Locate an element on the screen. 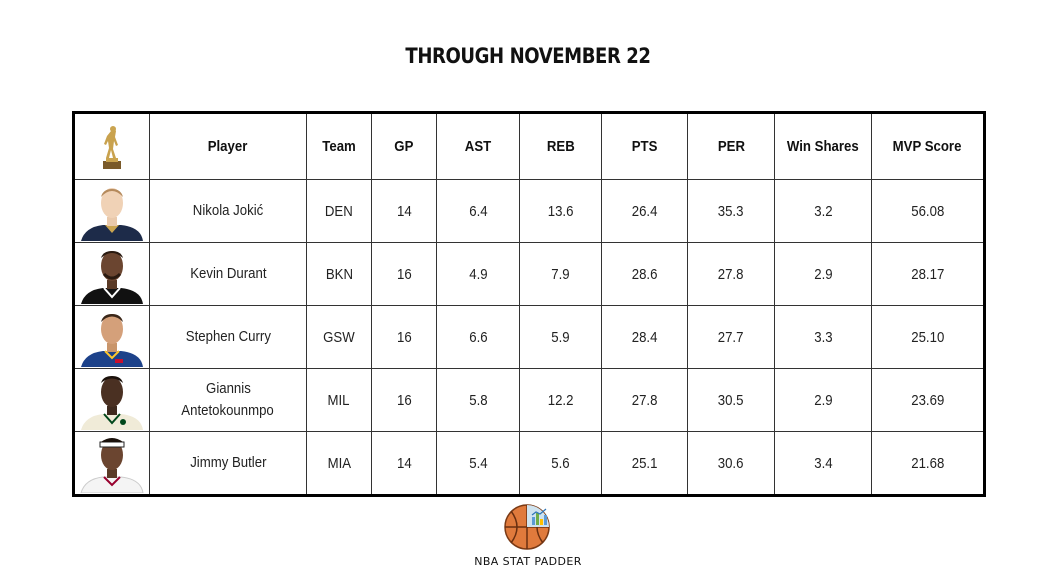 This screenshot has width=1056, height=576. column-header-pts: PTS is located at coordinates (644, 146).